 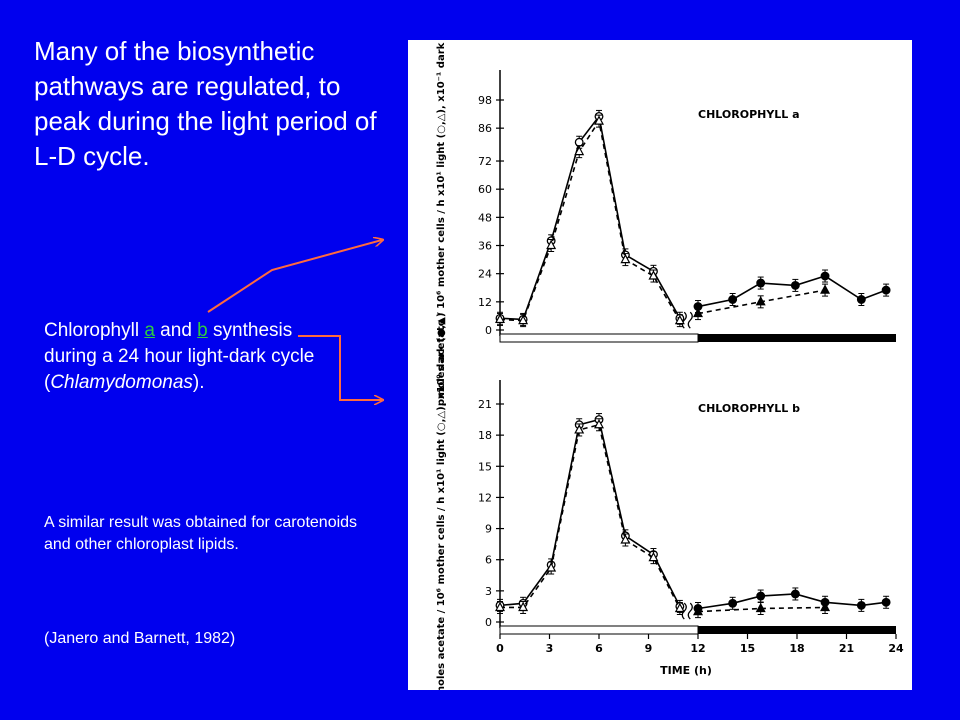 I want to click on chart-title: CHLOROPHYLL a, so click(x=749, y=114).